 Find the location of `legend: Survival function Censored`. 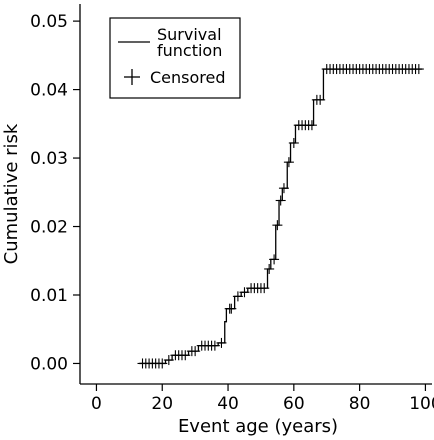

legend: Survival function Censored is located at coordinates (175, 58).